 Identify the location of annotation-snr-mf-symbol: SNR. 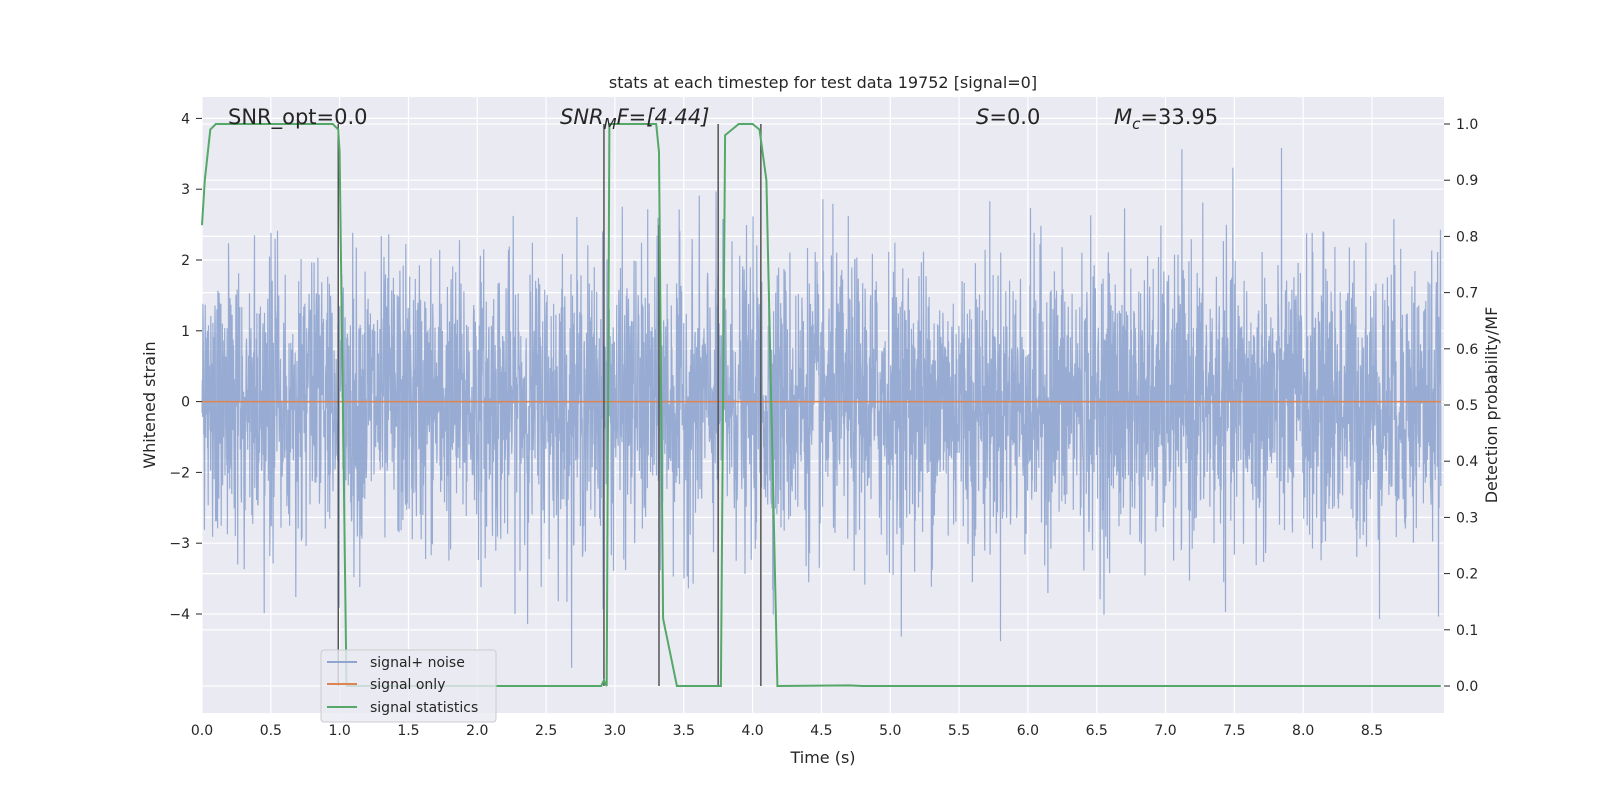
(582, 117).